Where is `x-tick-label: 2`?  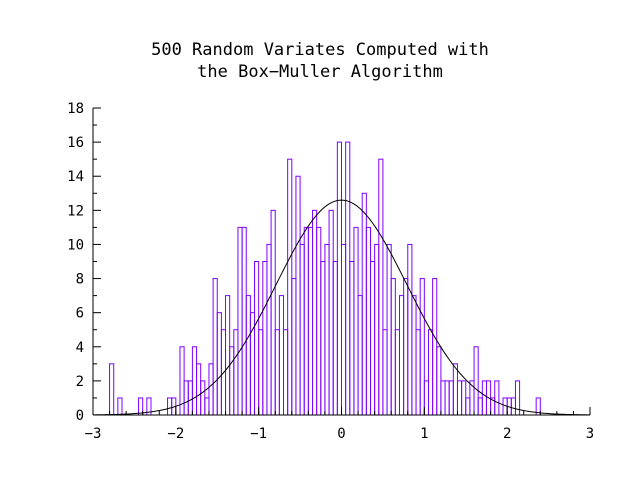
x-tick-label: 2 is located at coordinates (507, 434).